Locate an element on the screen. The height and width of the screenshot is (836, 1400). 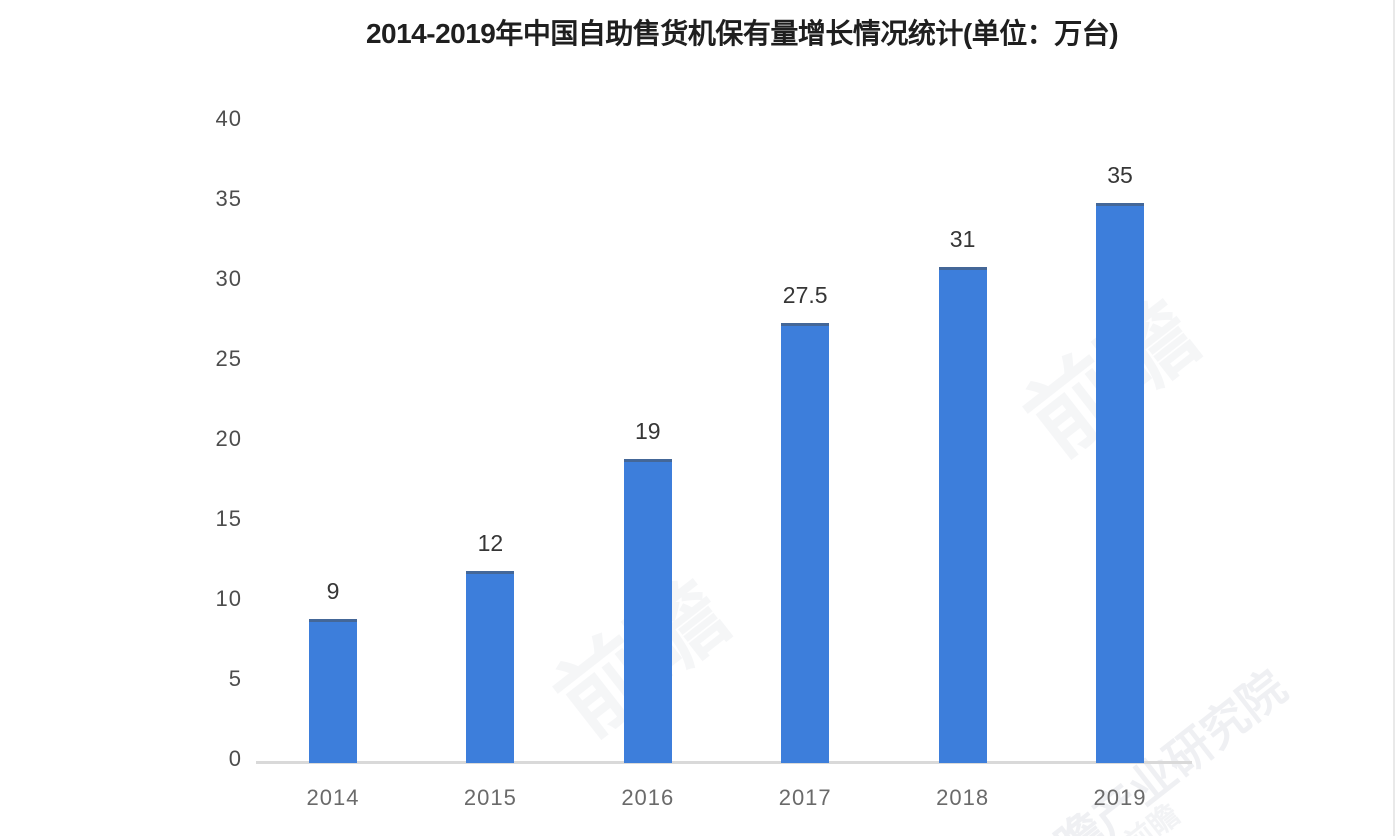
y-axis-tick-label: 30 is located at coordinates (228, 278).